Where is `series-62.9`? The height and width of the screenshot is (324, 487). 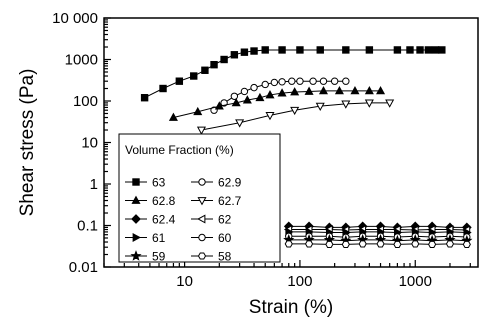
series-62.9 is located at coordinates (280, 95).